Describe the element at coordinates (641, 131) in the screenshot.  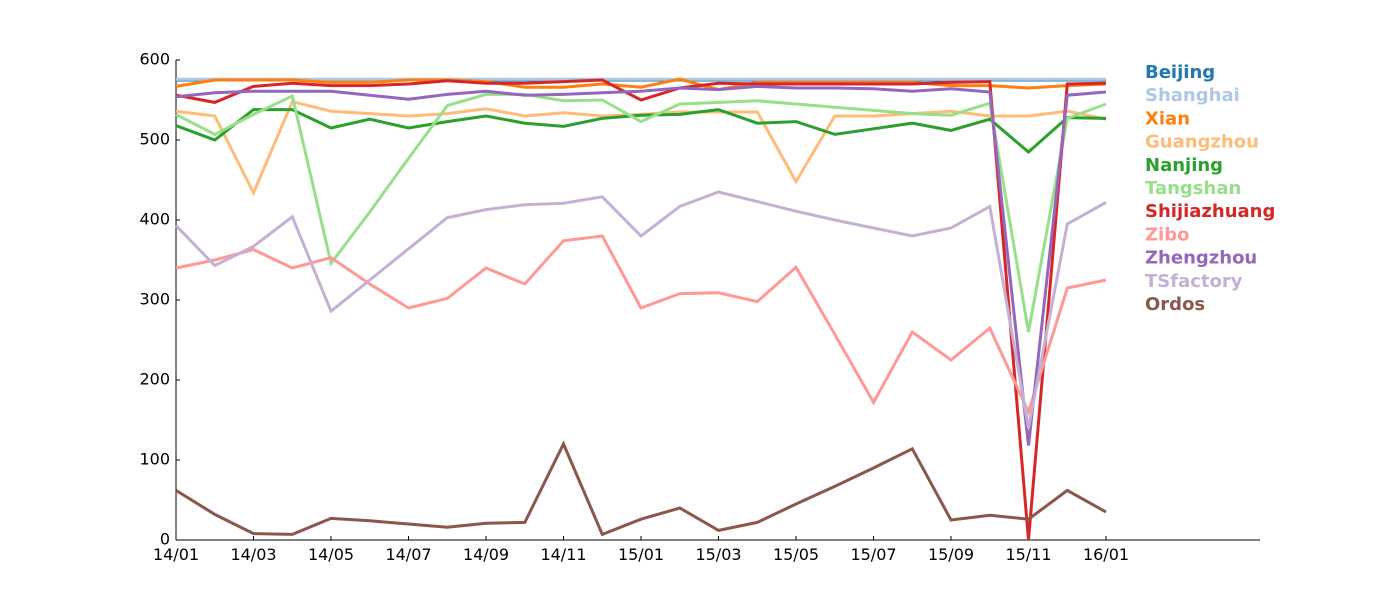
I see `series-line-nanjing` at that location.